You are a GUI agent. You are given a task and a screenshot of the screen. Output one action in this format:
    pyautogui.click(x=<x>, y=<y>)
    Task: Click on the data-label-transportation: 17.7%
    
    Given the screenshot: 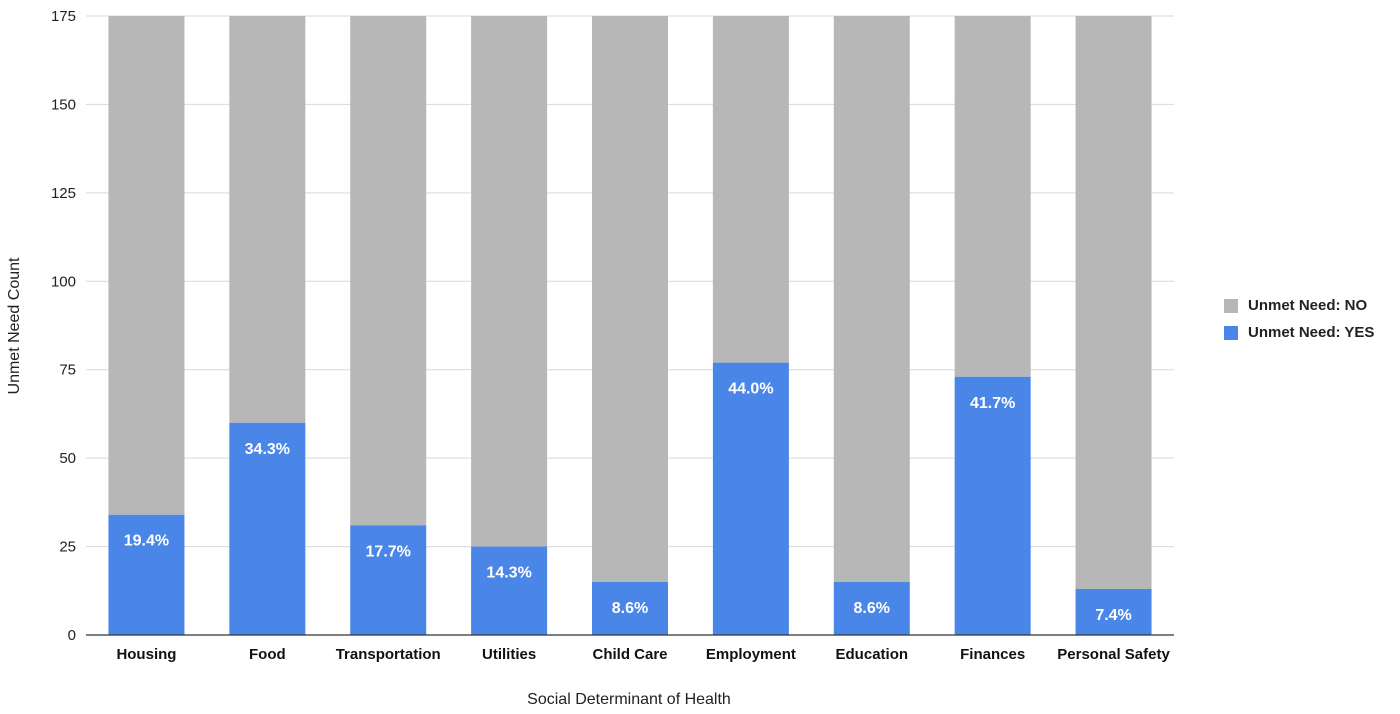 What is the action you would take?
    pyautogui.click(x=388, y=551)
    